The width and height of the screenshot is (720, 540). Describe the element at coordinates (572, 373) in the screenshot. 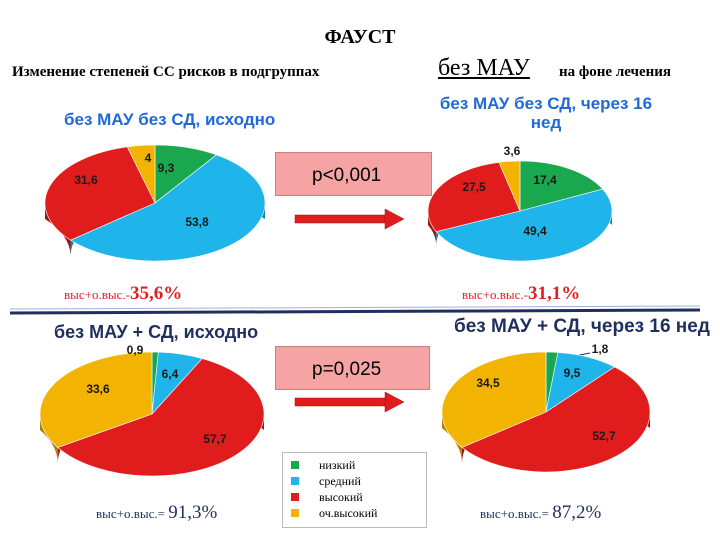

I see `slice-label-medium: 9,5` at that location.